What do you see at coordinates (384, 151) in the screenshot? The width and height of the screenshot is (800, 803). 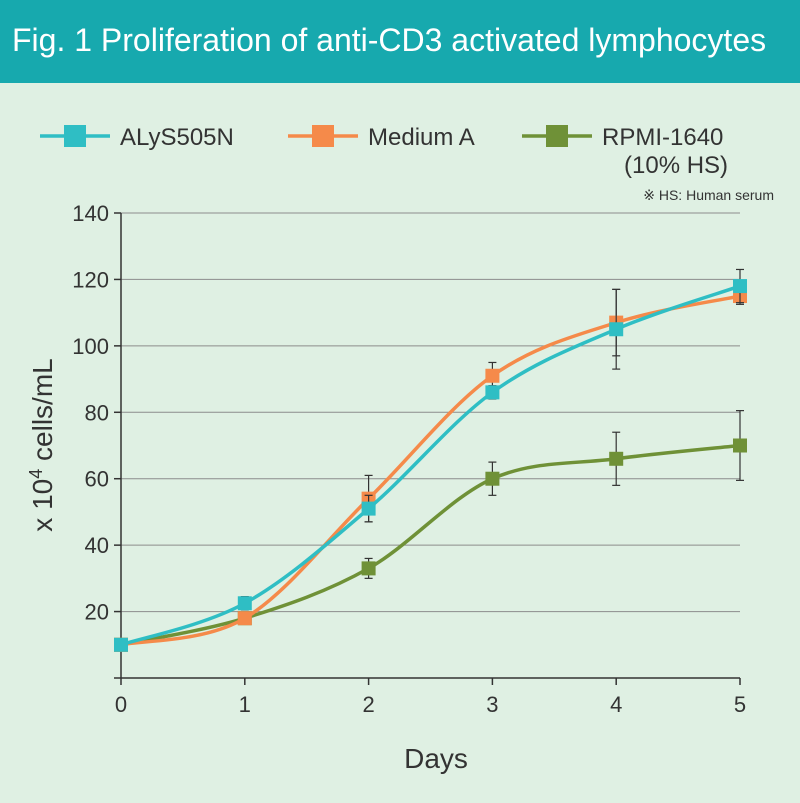 I see `legend: ALyS505N Medium A RPMI-1640(10% HS)` at bounding box center [384, 151].